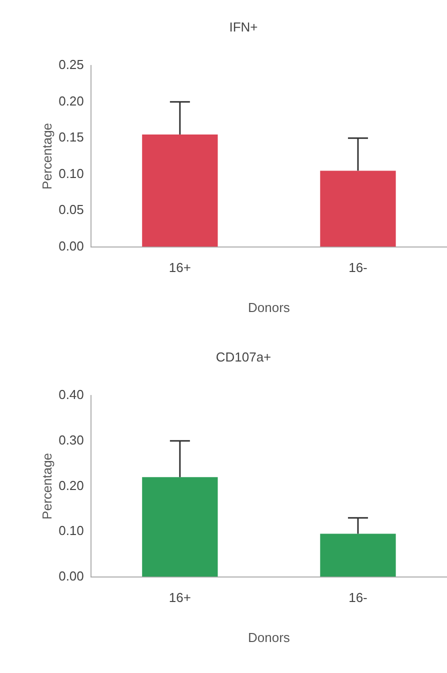 Image resolution: width=447 pixels, height=673 pixels. What do you see at coordinates (71, 440) in the screenshot?
I see `y-tick-label: 0.30` at bounding box center [71, 440].